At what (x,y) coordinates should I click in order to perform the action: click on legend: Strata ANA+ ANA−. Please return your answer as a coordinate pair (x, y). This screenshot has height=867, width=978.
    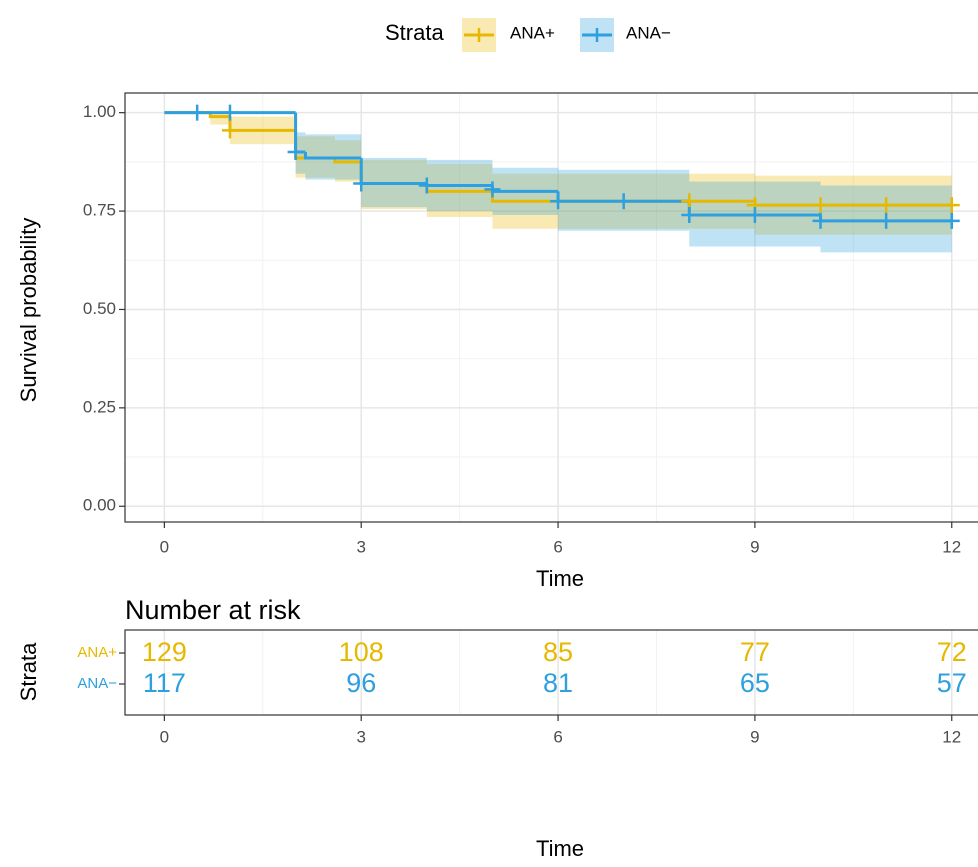
    Looking at the image, I should click on (528, 32).